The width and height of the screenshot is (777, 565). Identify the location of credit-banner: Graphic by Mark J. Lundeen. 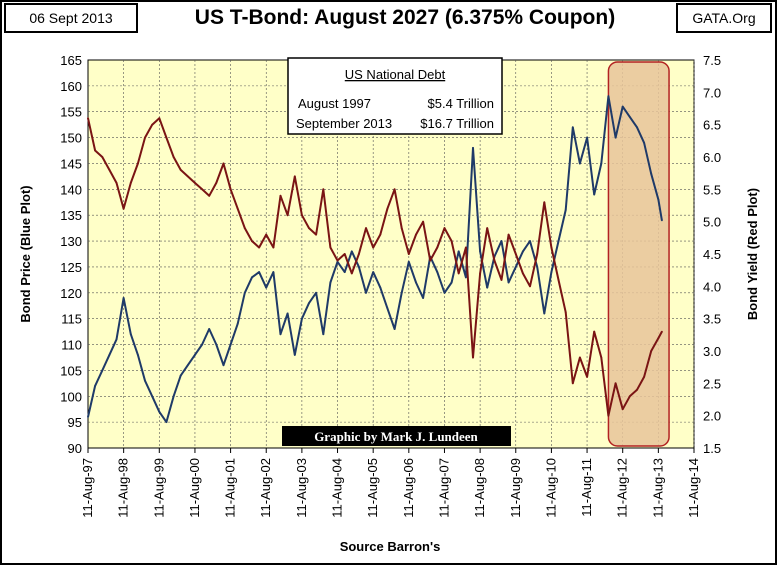
(396, 436).